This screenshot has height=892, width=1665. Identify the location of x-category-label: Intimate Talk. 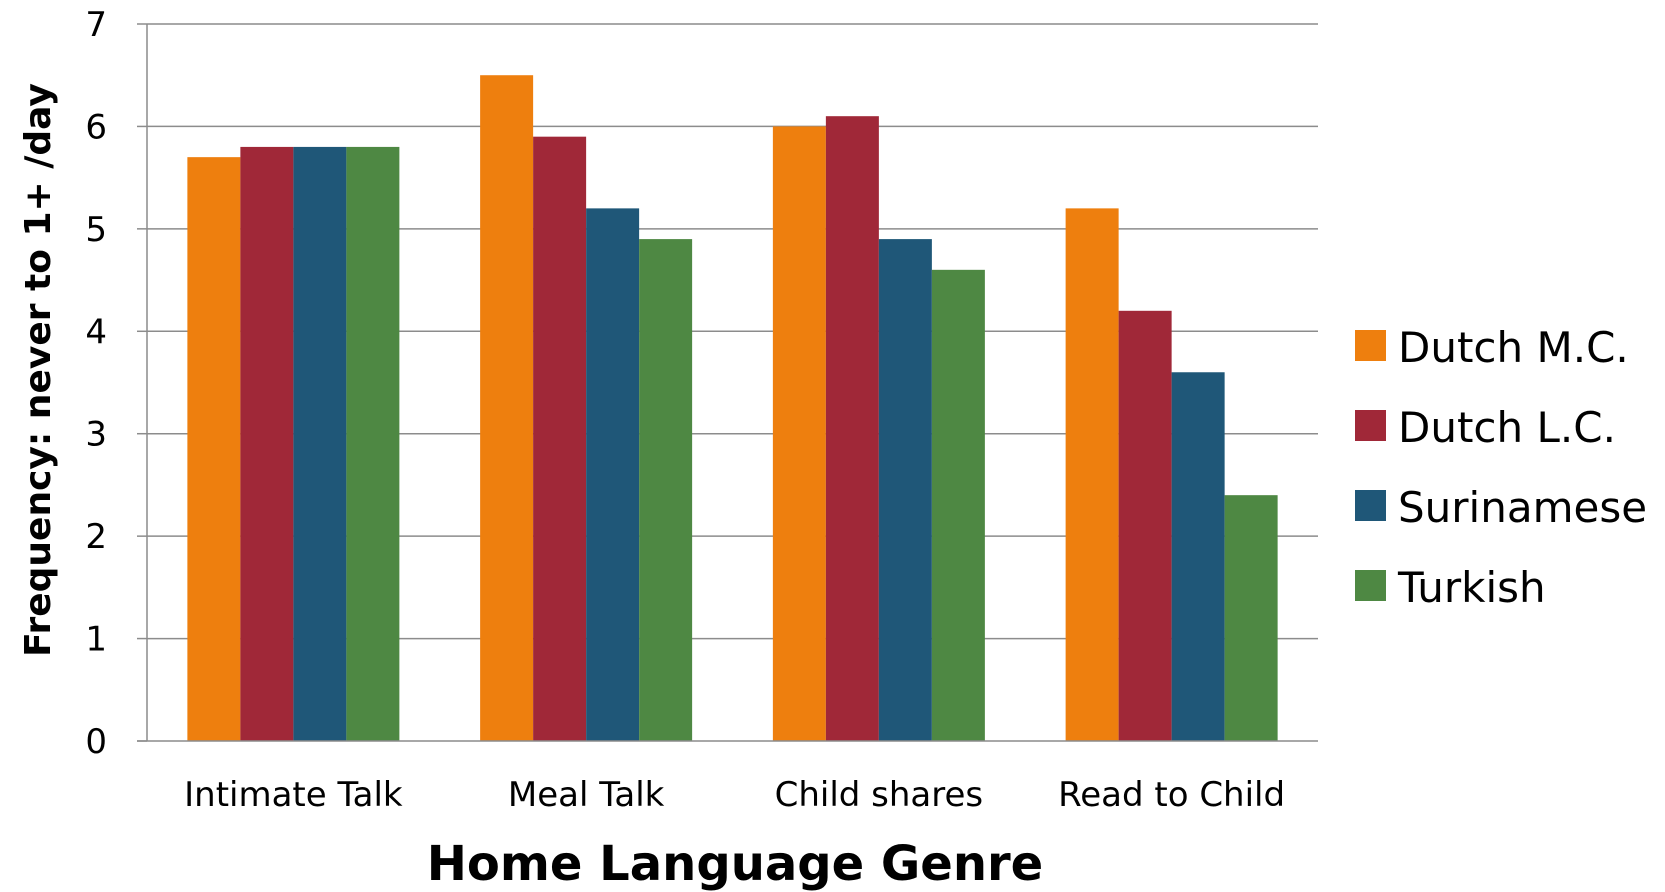
(293, 795).